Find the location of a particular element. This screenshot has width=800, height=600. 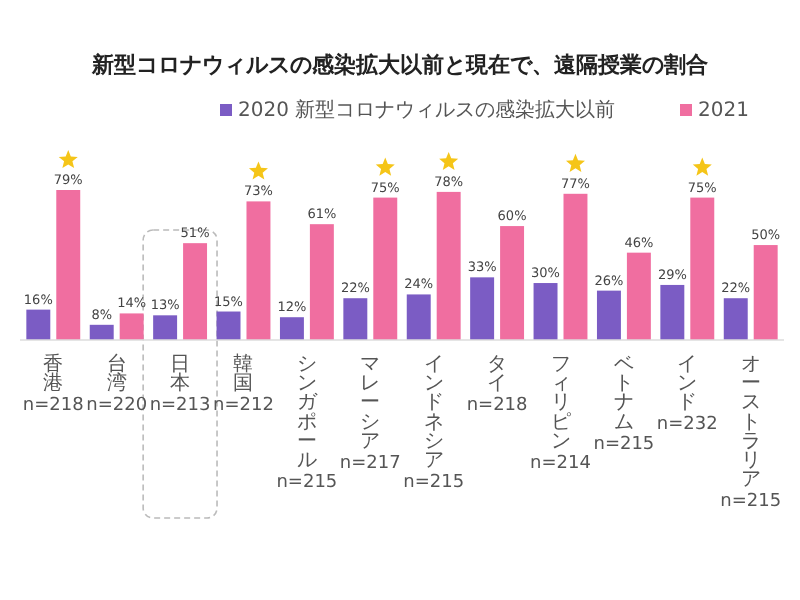

x-tick-label: フィリピン n=214 is located at coordinates (561, 414).